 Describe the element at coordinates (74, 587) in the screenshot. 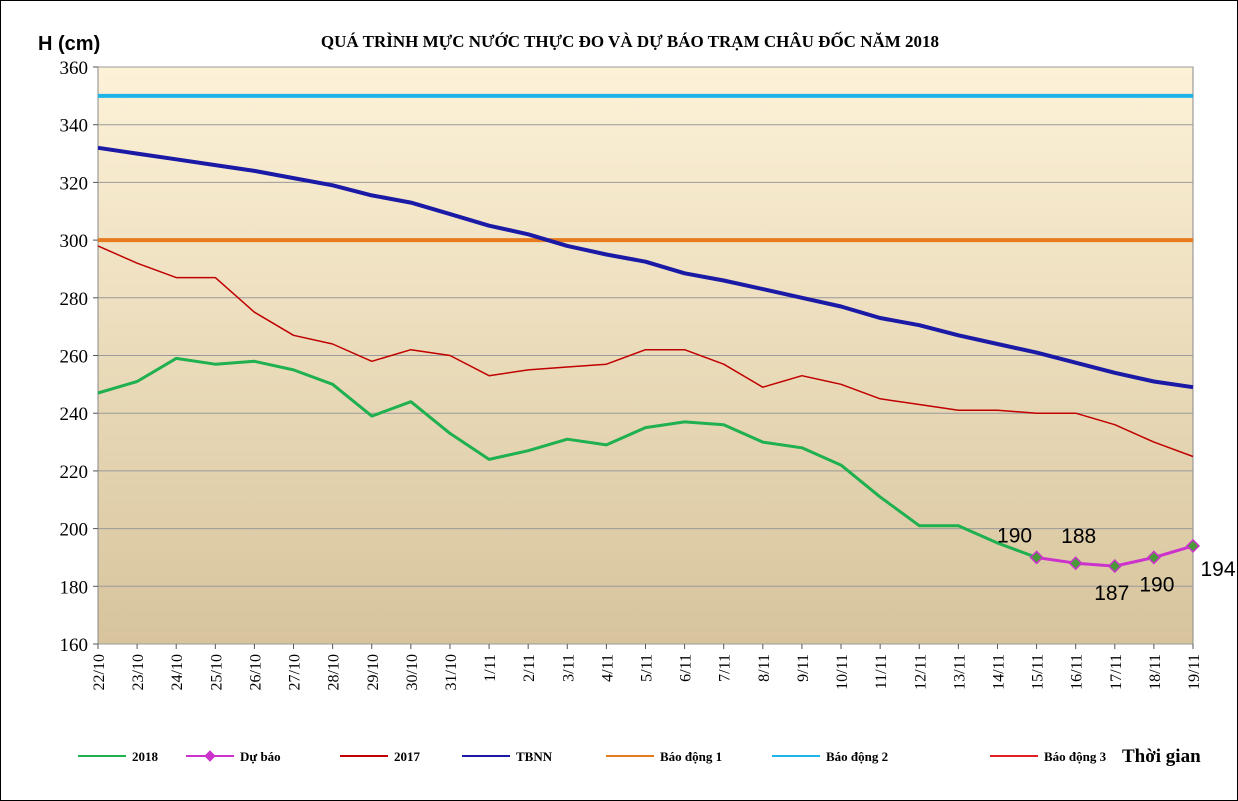

I see `y-tick-label: 180` at that location.